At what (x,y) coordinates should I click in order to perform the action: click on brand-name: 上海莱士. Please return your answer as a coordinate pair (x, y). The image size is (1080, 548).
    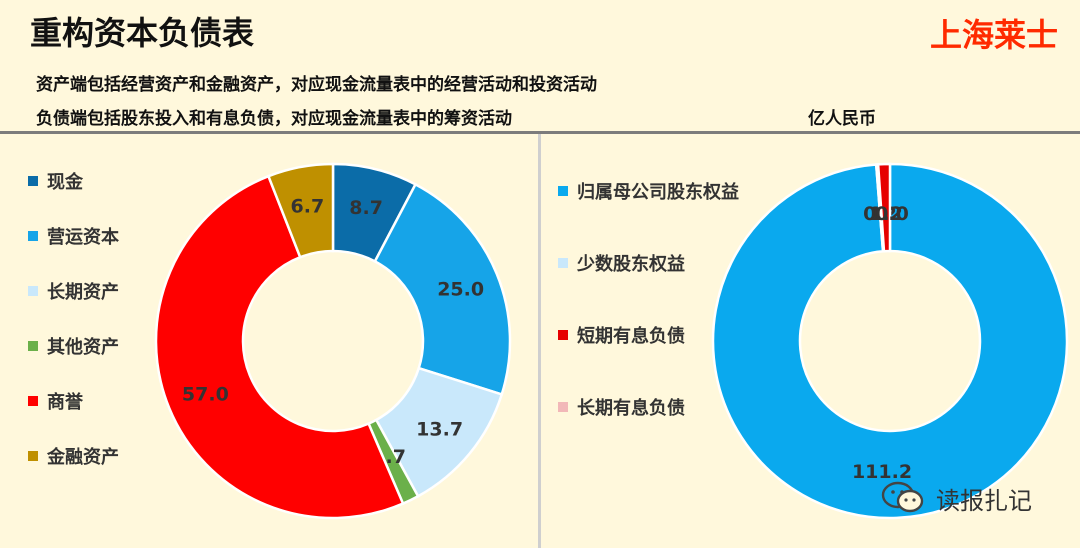
    Looking at the image, I should click on (993, 35).